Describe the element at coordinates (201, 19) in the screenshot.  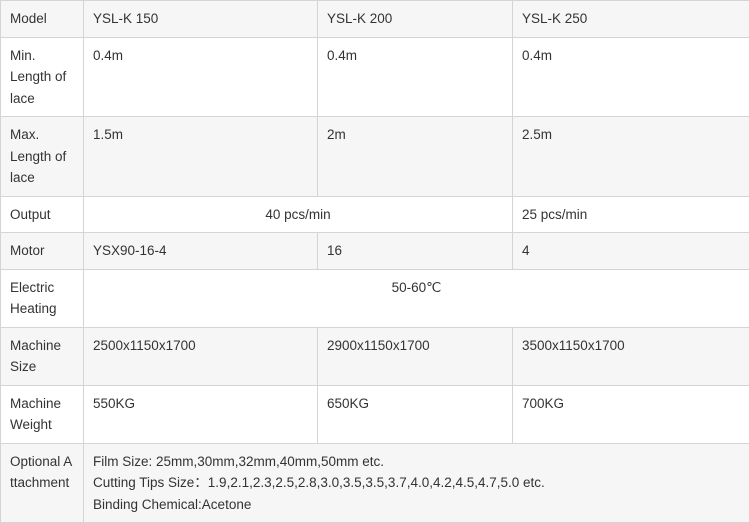
I see `cell: YSL-K 150` at that location.